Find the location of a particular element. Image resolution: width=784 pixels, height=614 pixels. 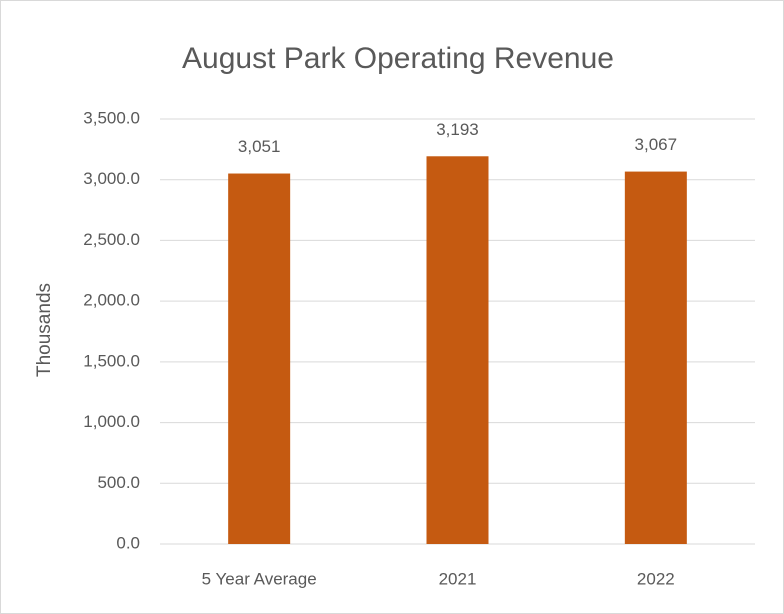

y-axis-label: Thousands is located at coordinates (44, 330).